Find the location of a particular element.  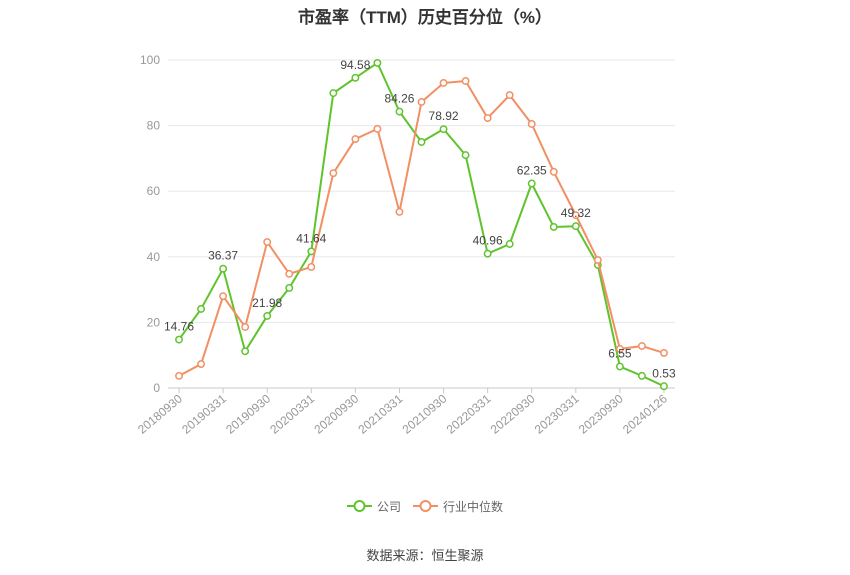

company-data-label: 94.58 is located at coordinates (355, 65).